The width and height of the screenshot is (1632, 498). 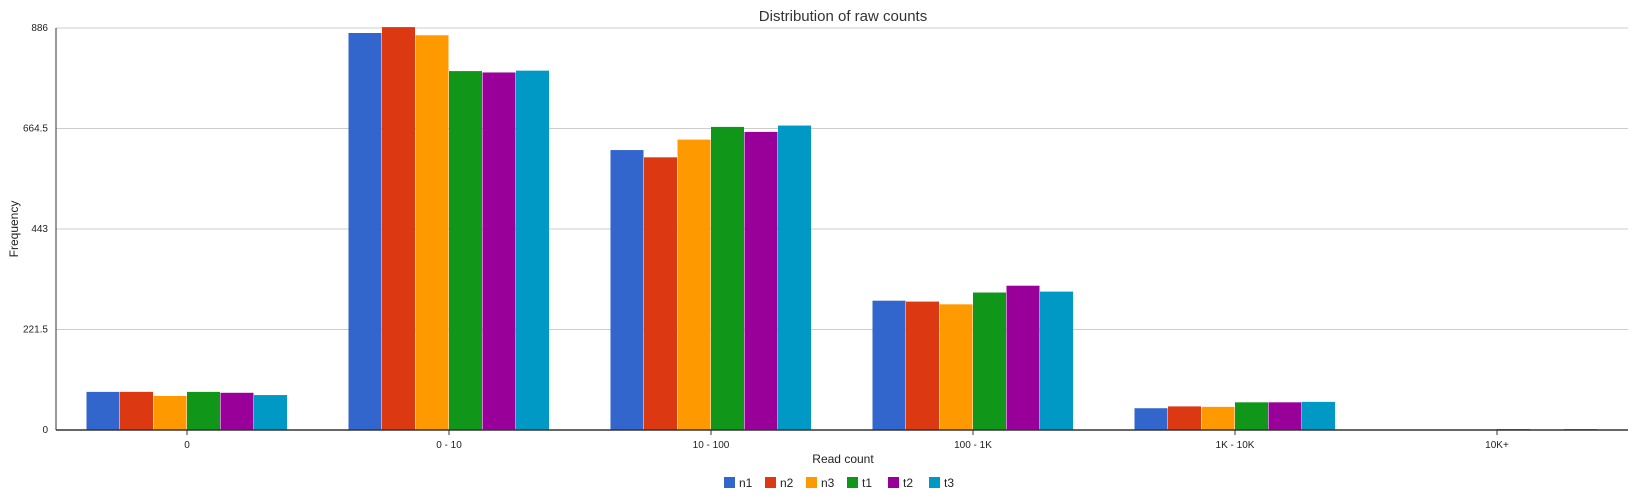 I want to click on legend-label-t1: t1, so click(x=867, y=483).